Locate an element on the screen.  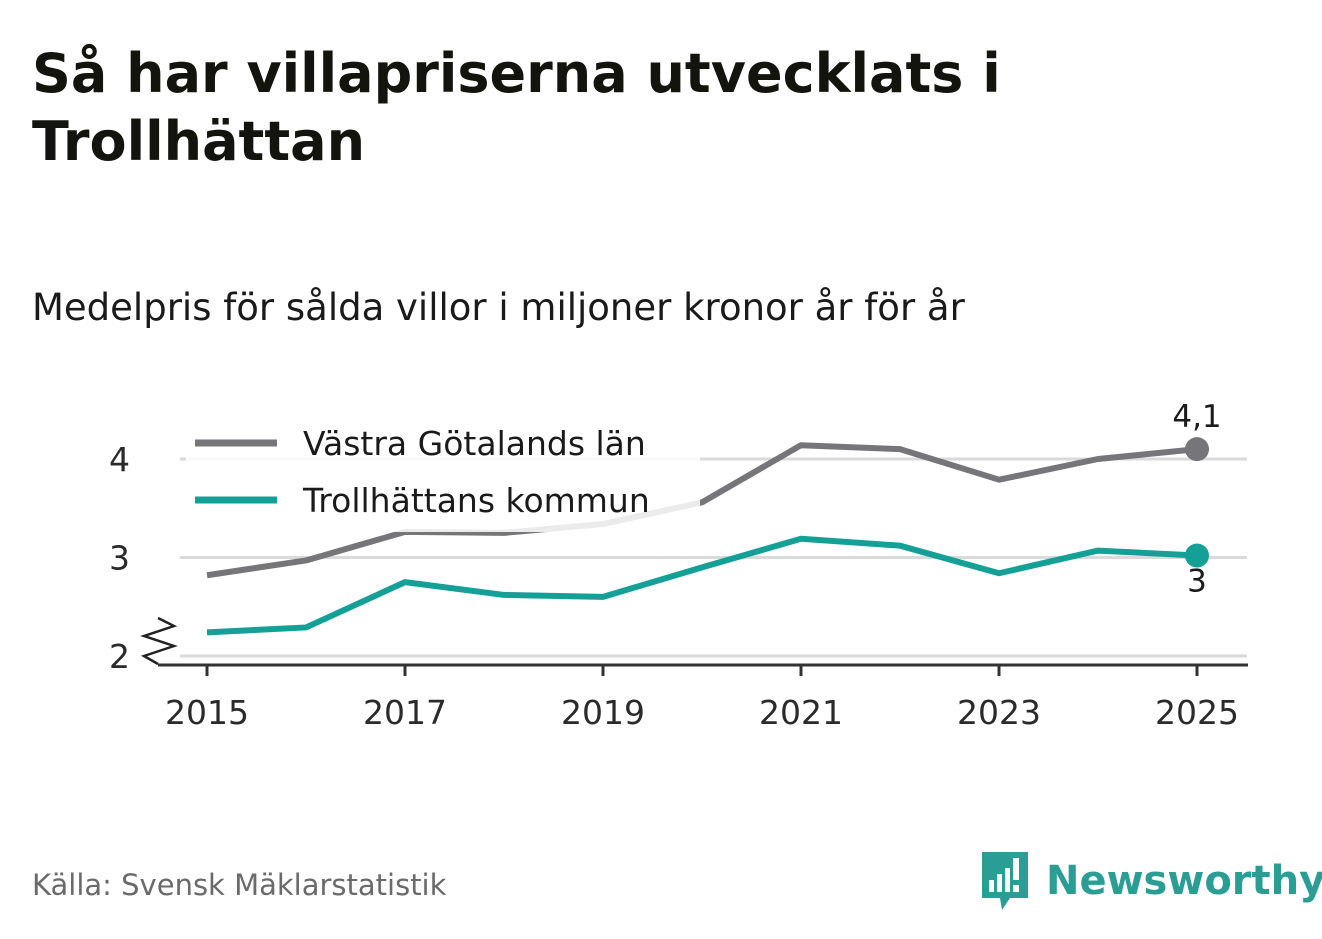
legend-background is located at coordinates (443, 475).